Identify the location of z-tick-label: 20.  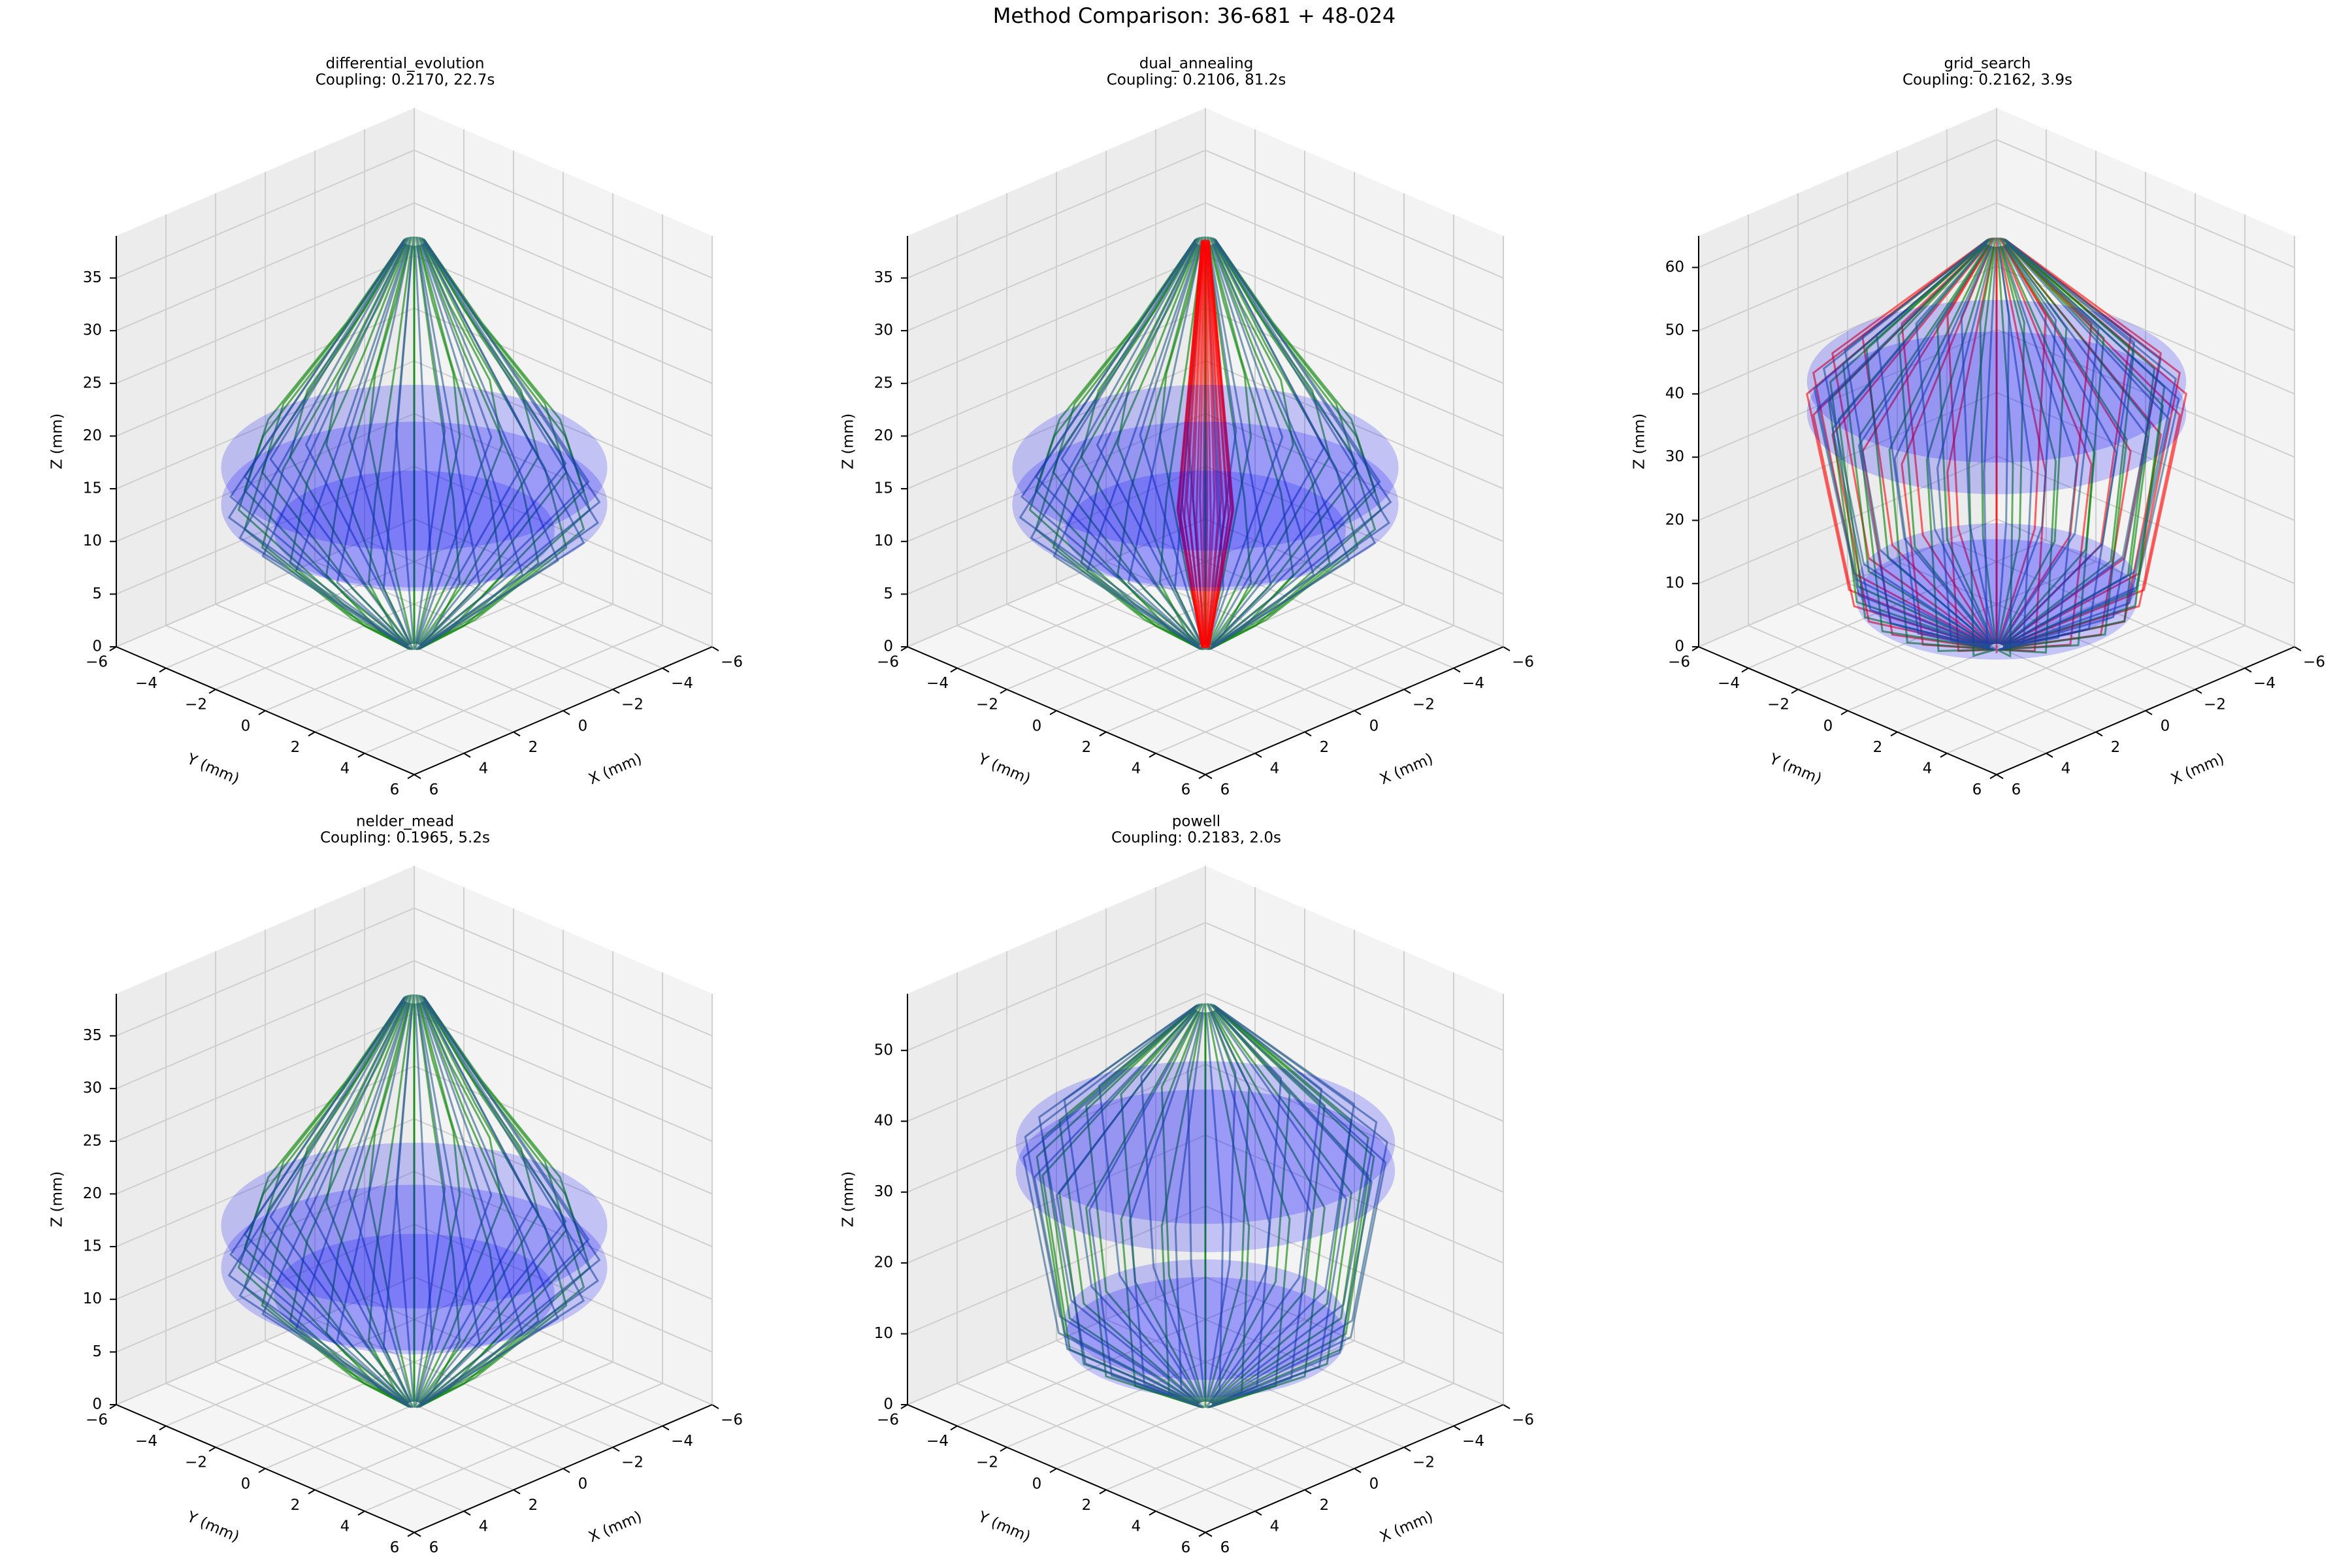
(883, 1262).